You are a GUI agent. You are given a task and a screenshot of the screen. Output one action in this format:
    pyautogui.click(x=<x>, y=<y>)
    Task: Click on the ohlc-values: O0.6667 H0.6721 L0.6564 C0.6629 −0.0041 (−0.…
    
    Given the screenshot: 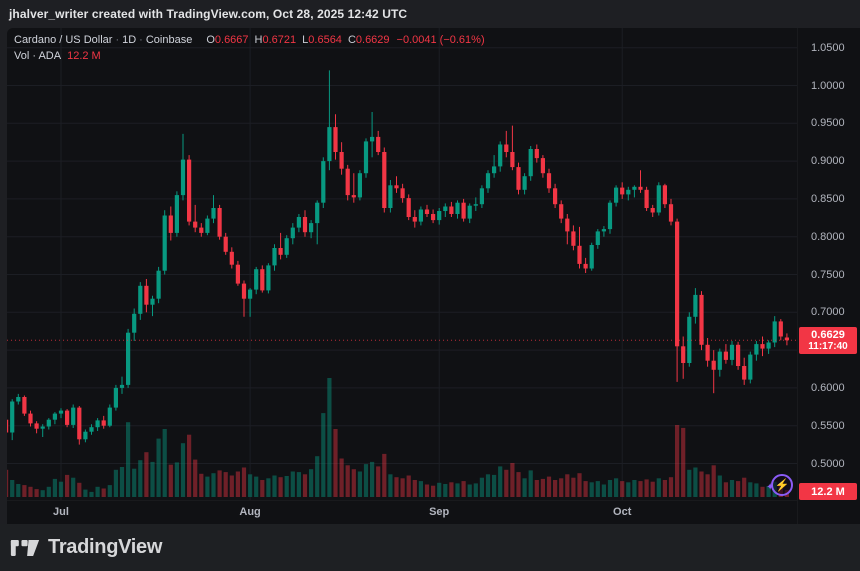 What is the action you would take?
    pyautogui.click(x=342, y=40)
    